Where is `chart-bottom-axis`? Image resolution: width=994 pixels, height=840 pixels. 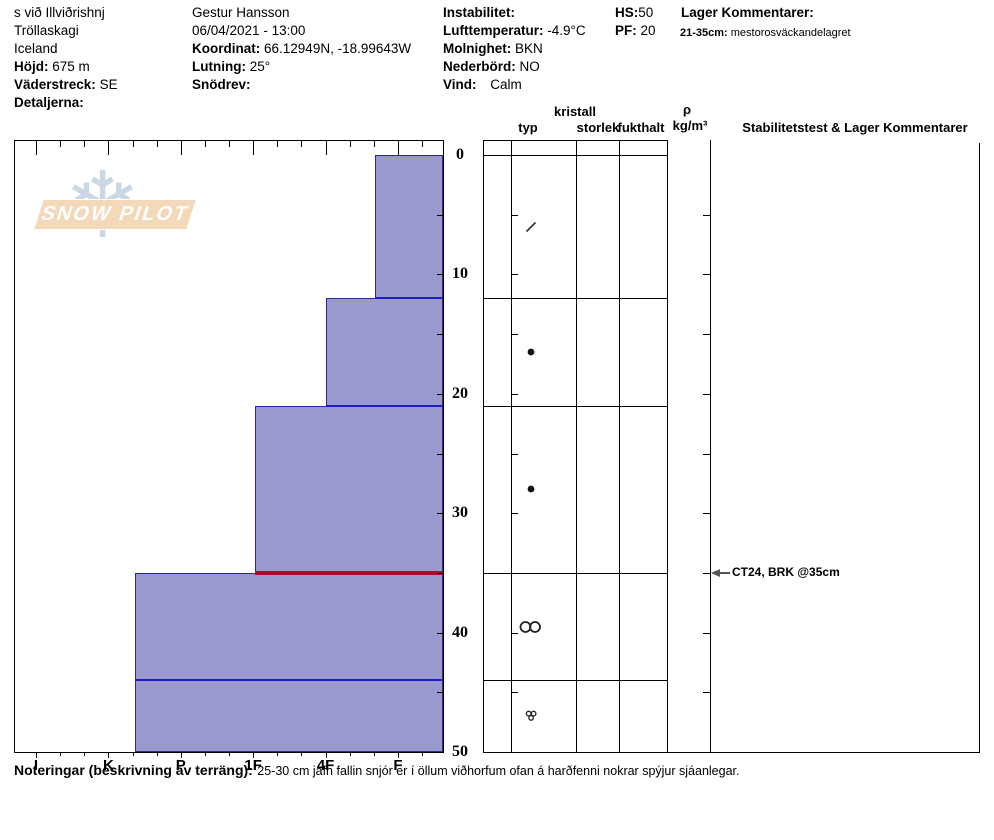 chart-bottom-axis is located at coordinates (229, 752).